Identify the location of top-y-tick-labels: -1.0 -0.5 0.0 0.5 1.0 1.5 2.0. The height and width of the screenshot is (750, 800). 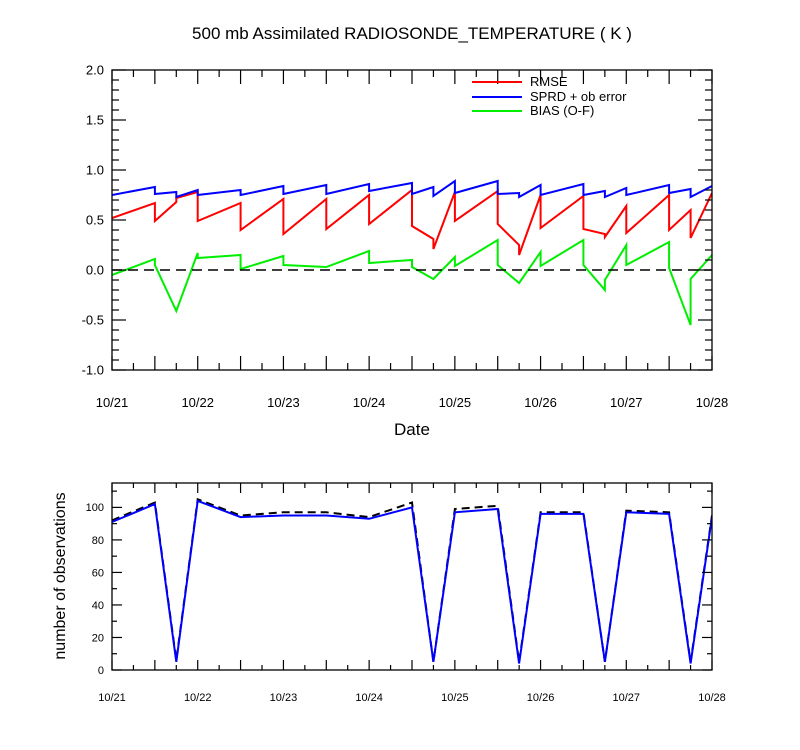
(93, 220).